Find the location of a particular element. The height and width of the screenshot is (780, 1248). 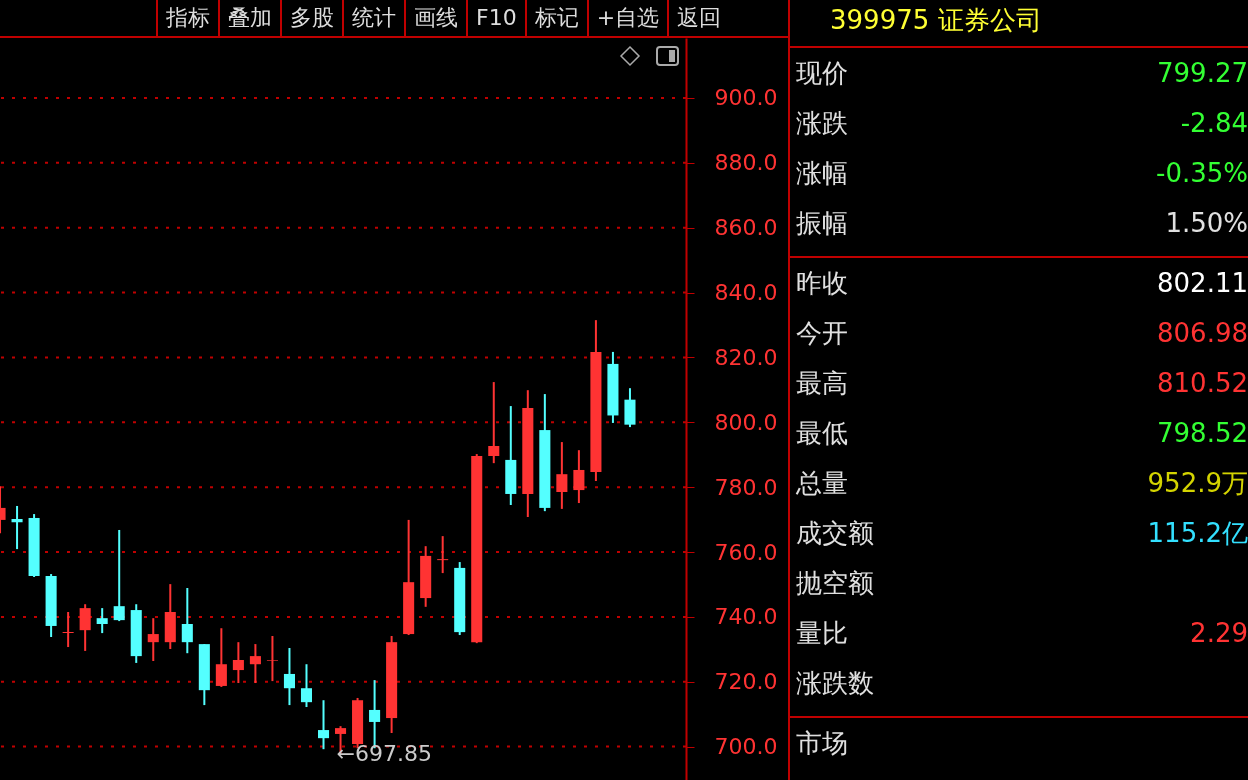

category-label: 多股 is located at coordinates (311, 18).